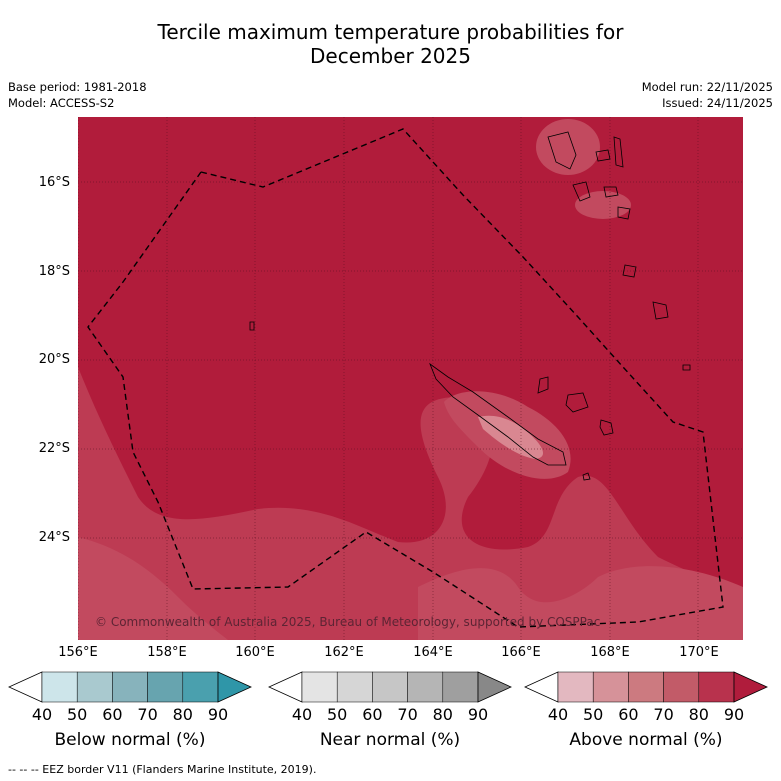  I want to click on isle-of-pines-coast, so click(586, 476).